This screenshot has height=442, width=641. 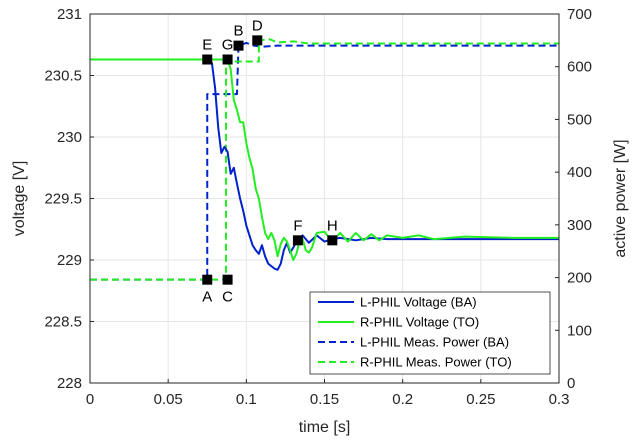 I want to click on marker-label-c: C, so click(x=227, y=297).